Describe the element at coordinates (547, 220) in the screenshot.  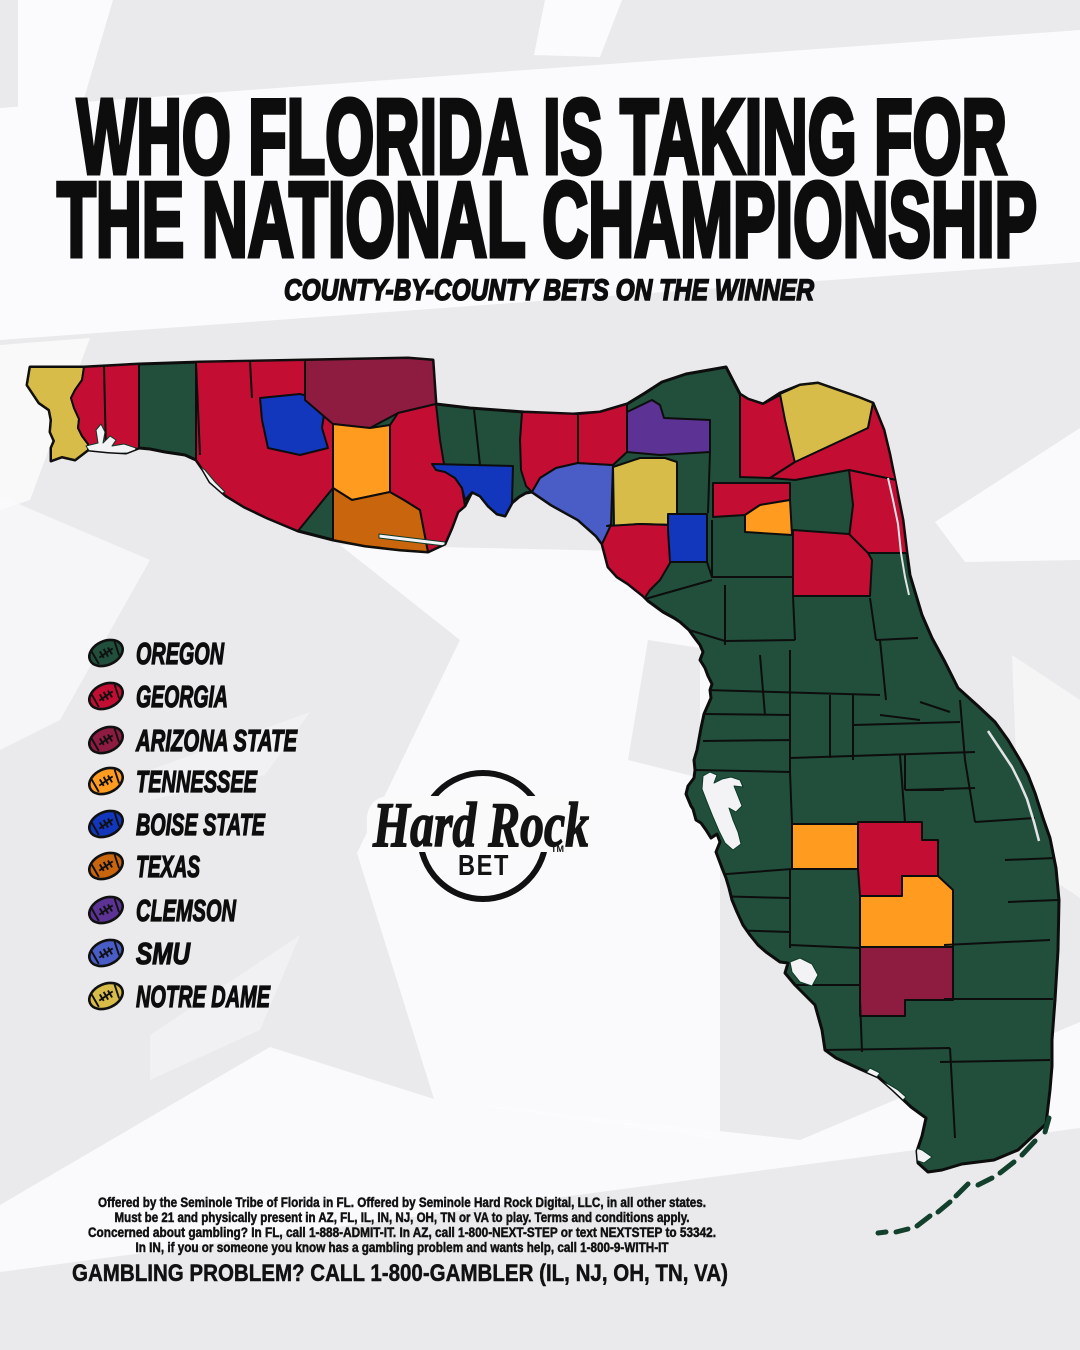
I see `svg-text: THE NATIONAL CHAMPIONSHIP` at that location.